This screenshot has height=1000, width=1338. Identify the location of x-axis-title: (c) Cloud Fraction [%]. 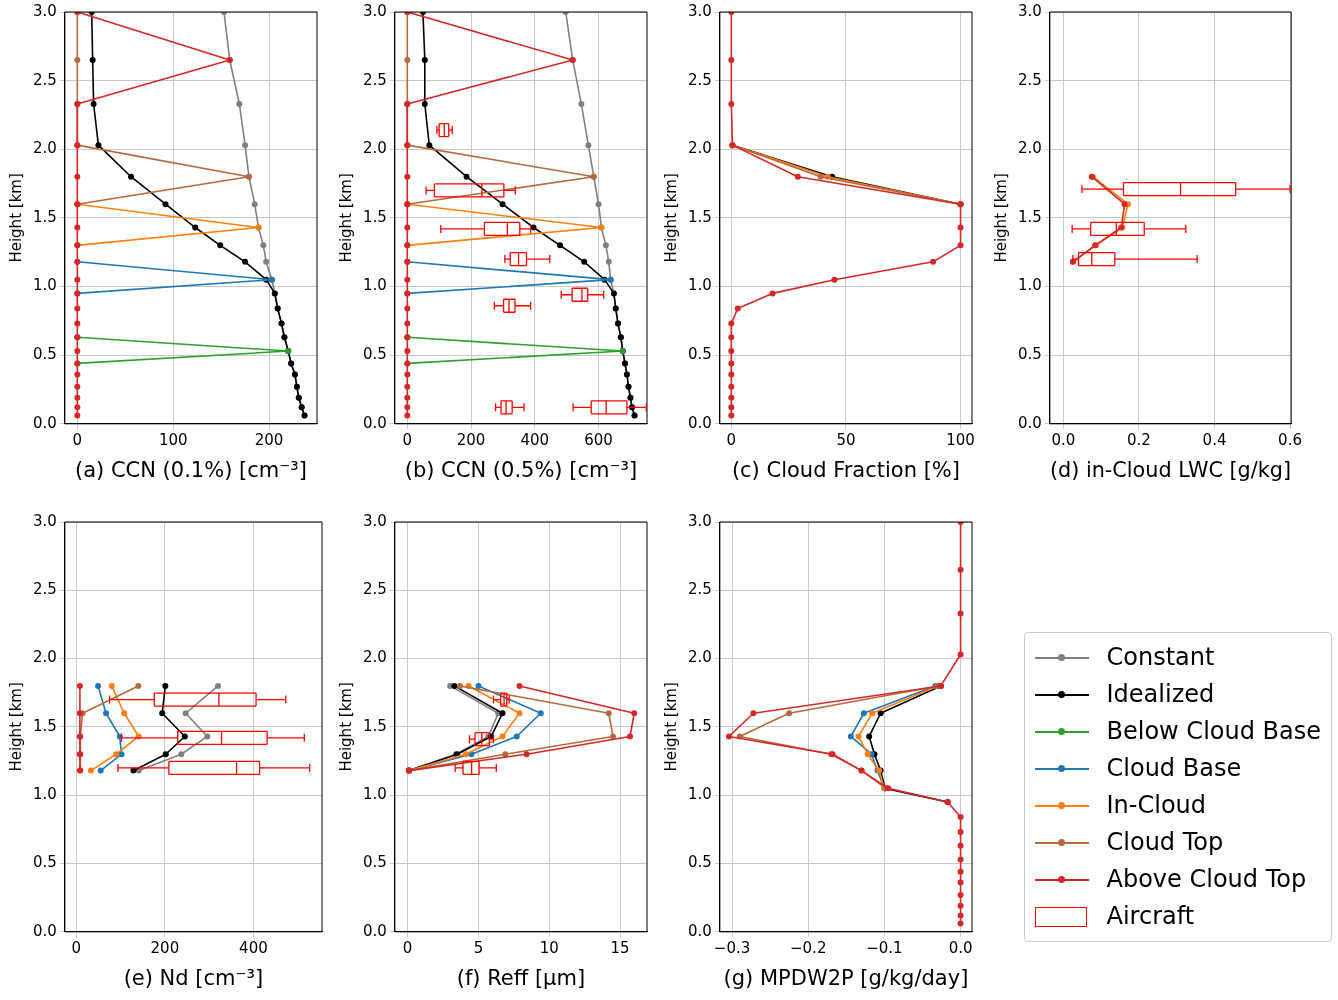
(845, 469).